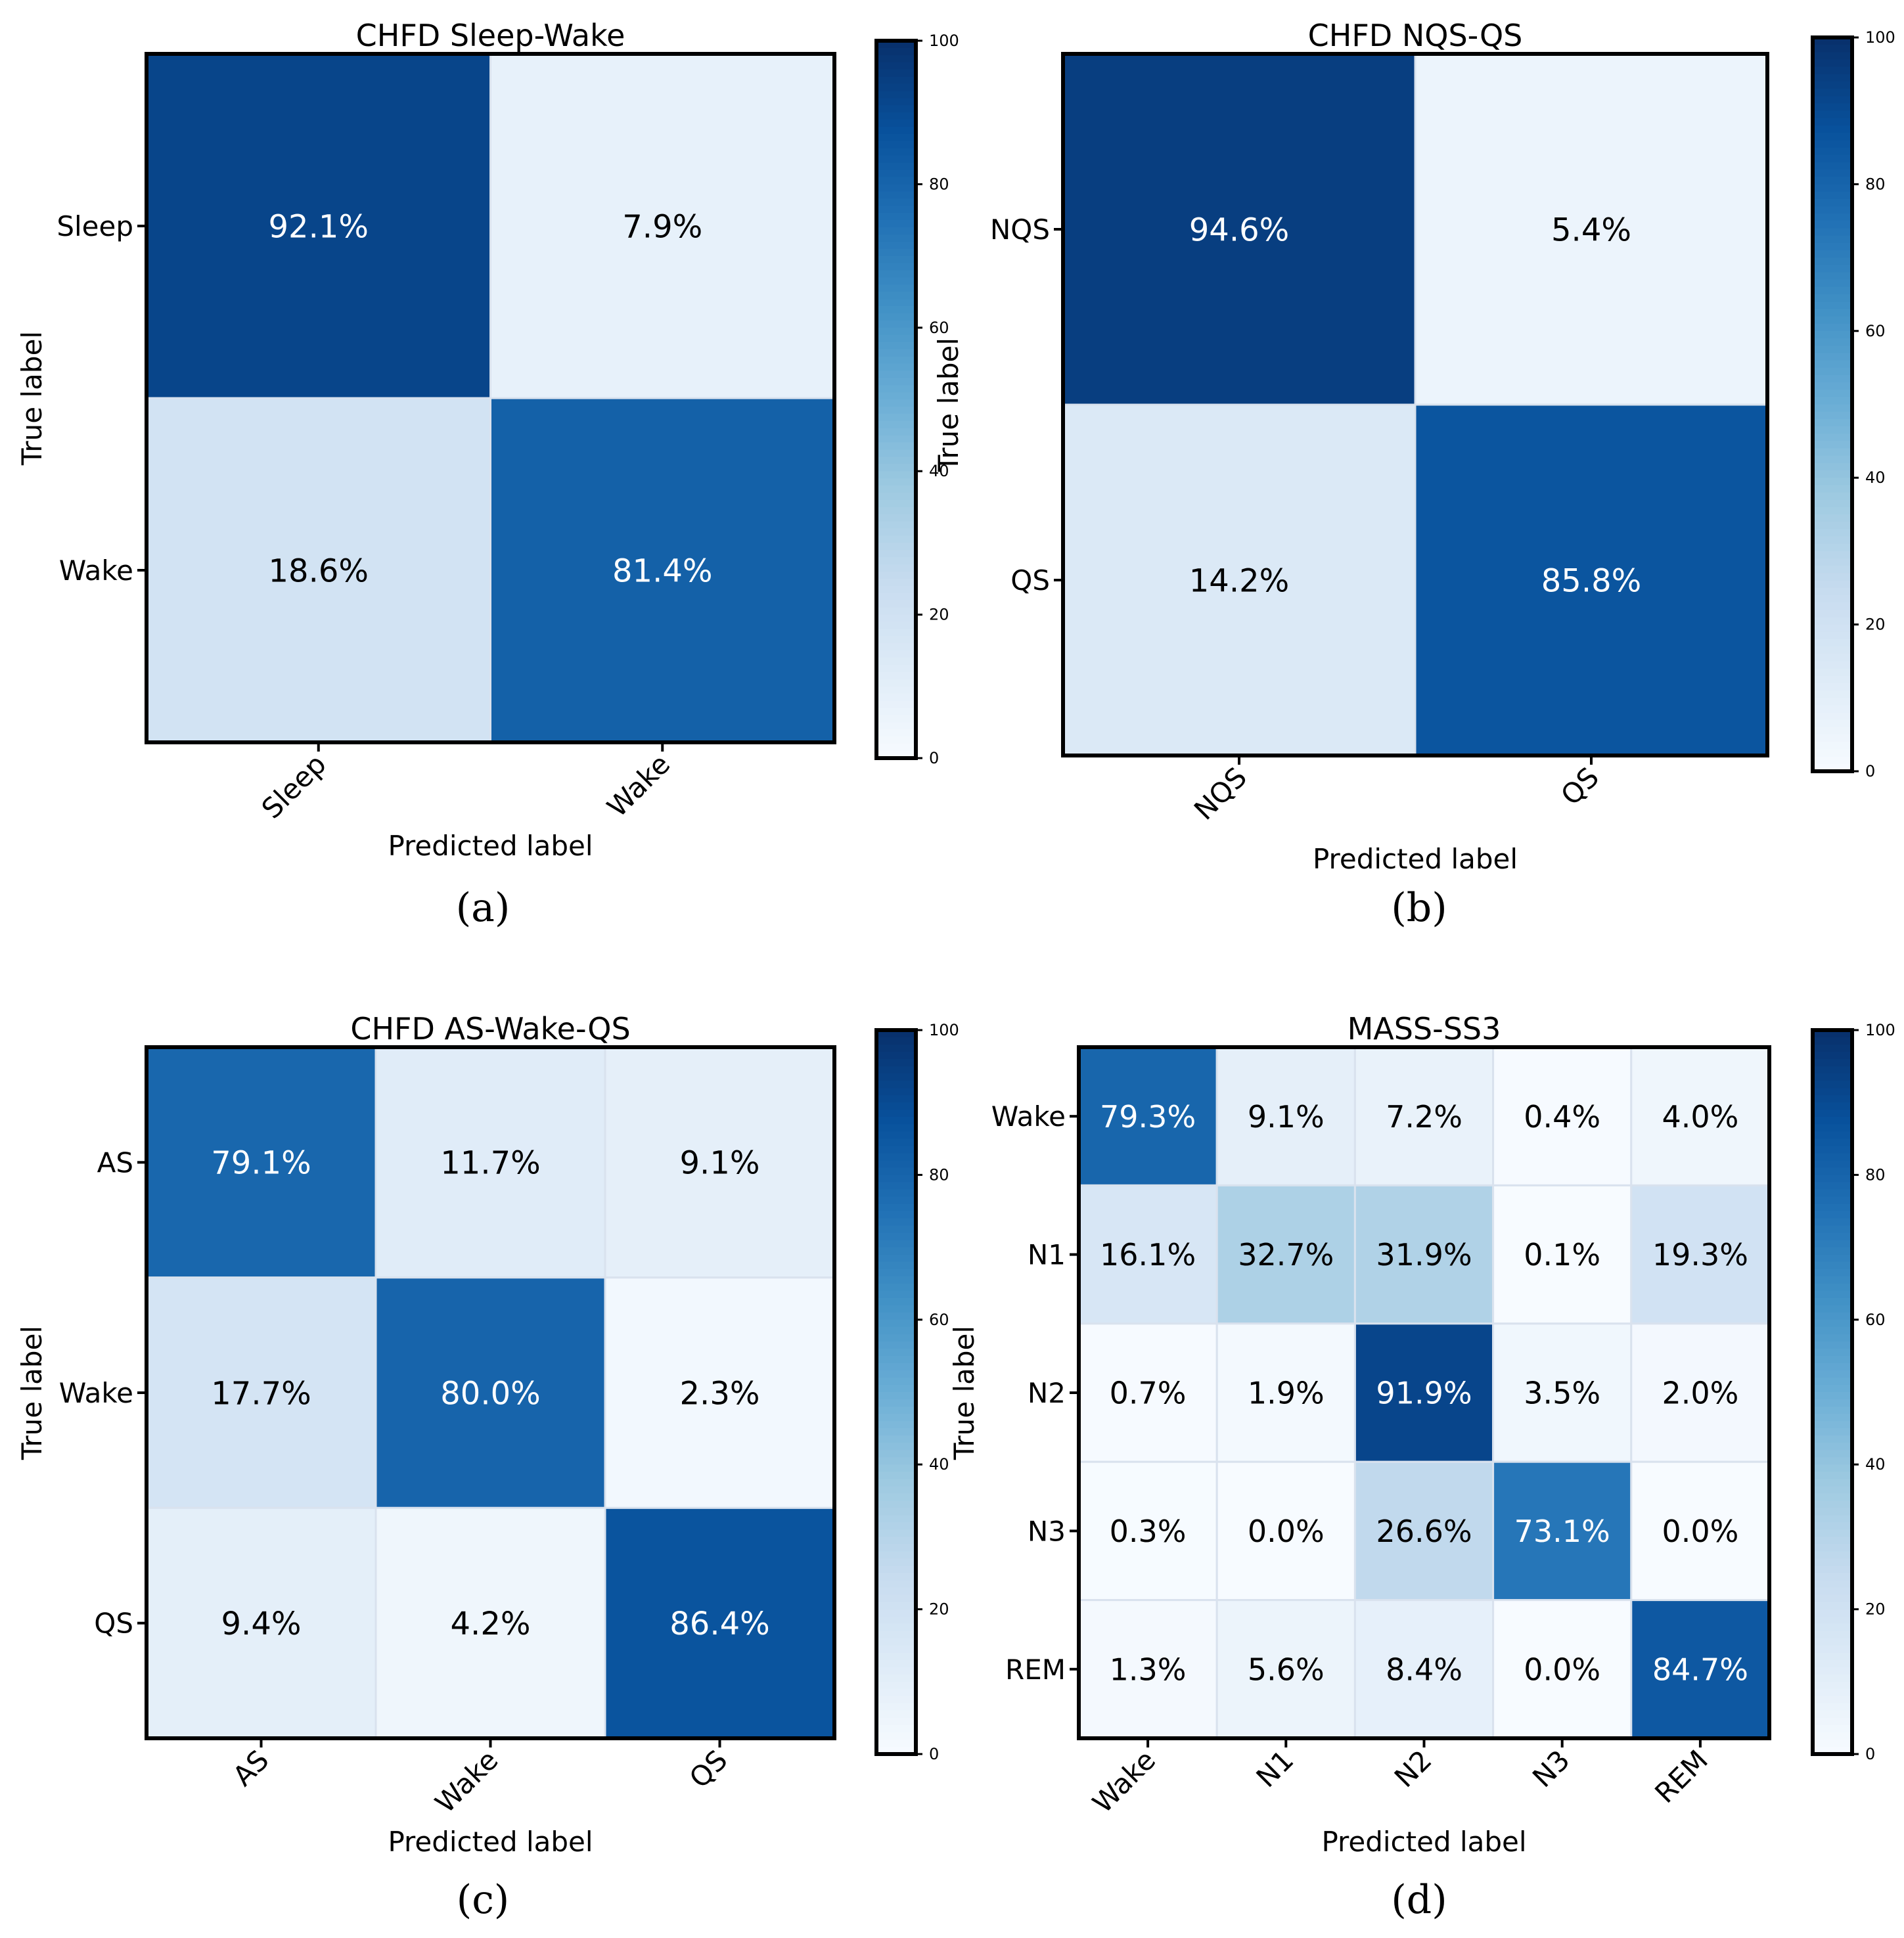 The width and height of the screenshot is (1904, 1938). Describe the element at coordinates (1562, 1669) in the screenshot. I see `cell-value-label: 0.0%` at that location.